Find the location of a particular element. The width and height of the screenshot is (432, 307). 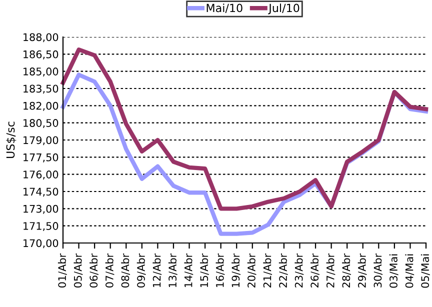

legend-label: Mai/10 is located at coordinates (224, 9).